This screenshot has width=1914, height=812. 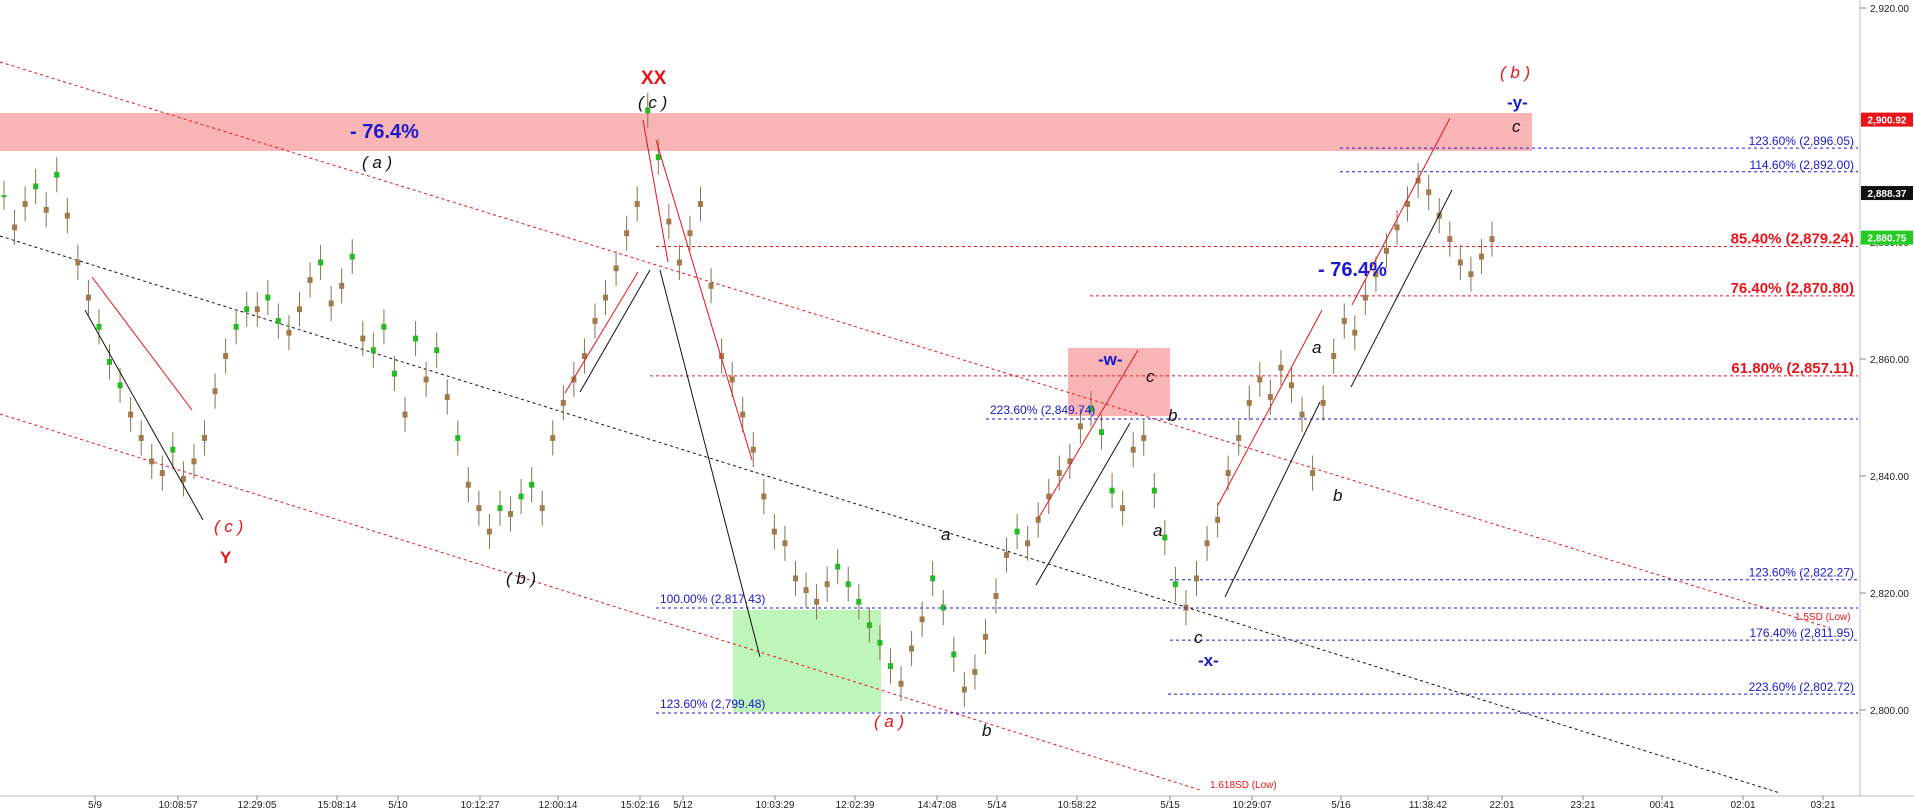 What do you see at coordinates (1252, 805) in the screenshot?
I see `x-tick-label: 10:29:07` at bounding box center [1252, 805].